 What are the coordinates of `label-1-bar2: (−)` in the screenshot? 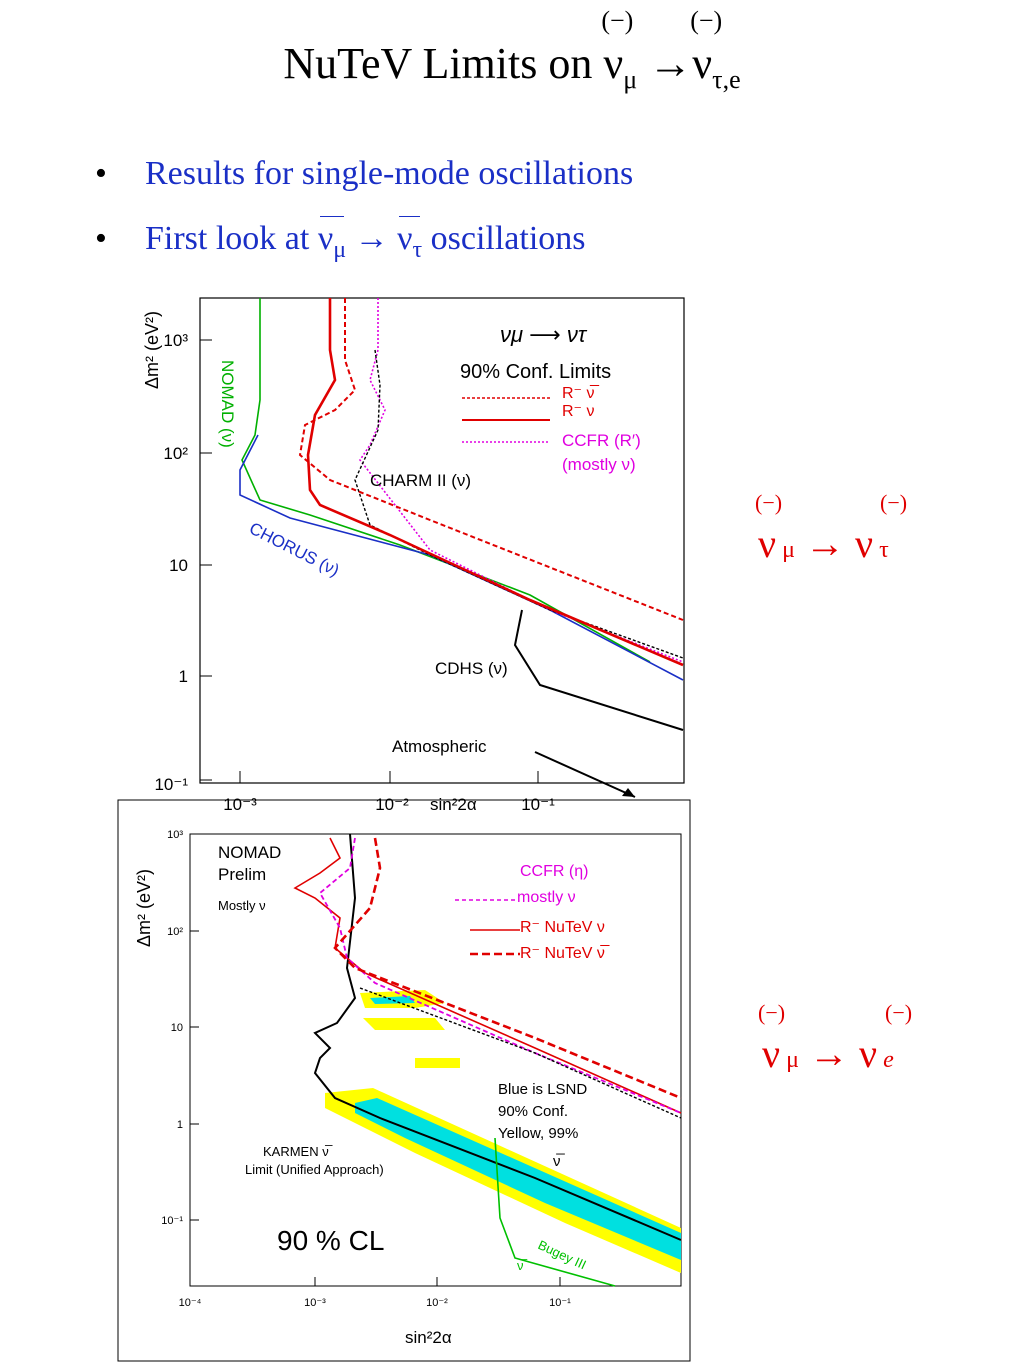 It's located at (894, 502).